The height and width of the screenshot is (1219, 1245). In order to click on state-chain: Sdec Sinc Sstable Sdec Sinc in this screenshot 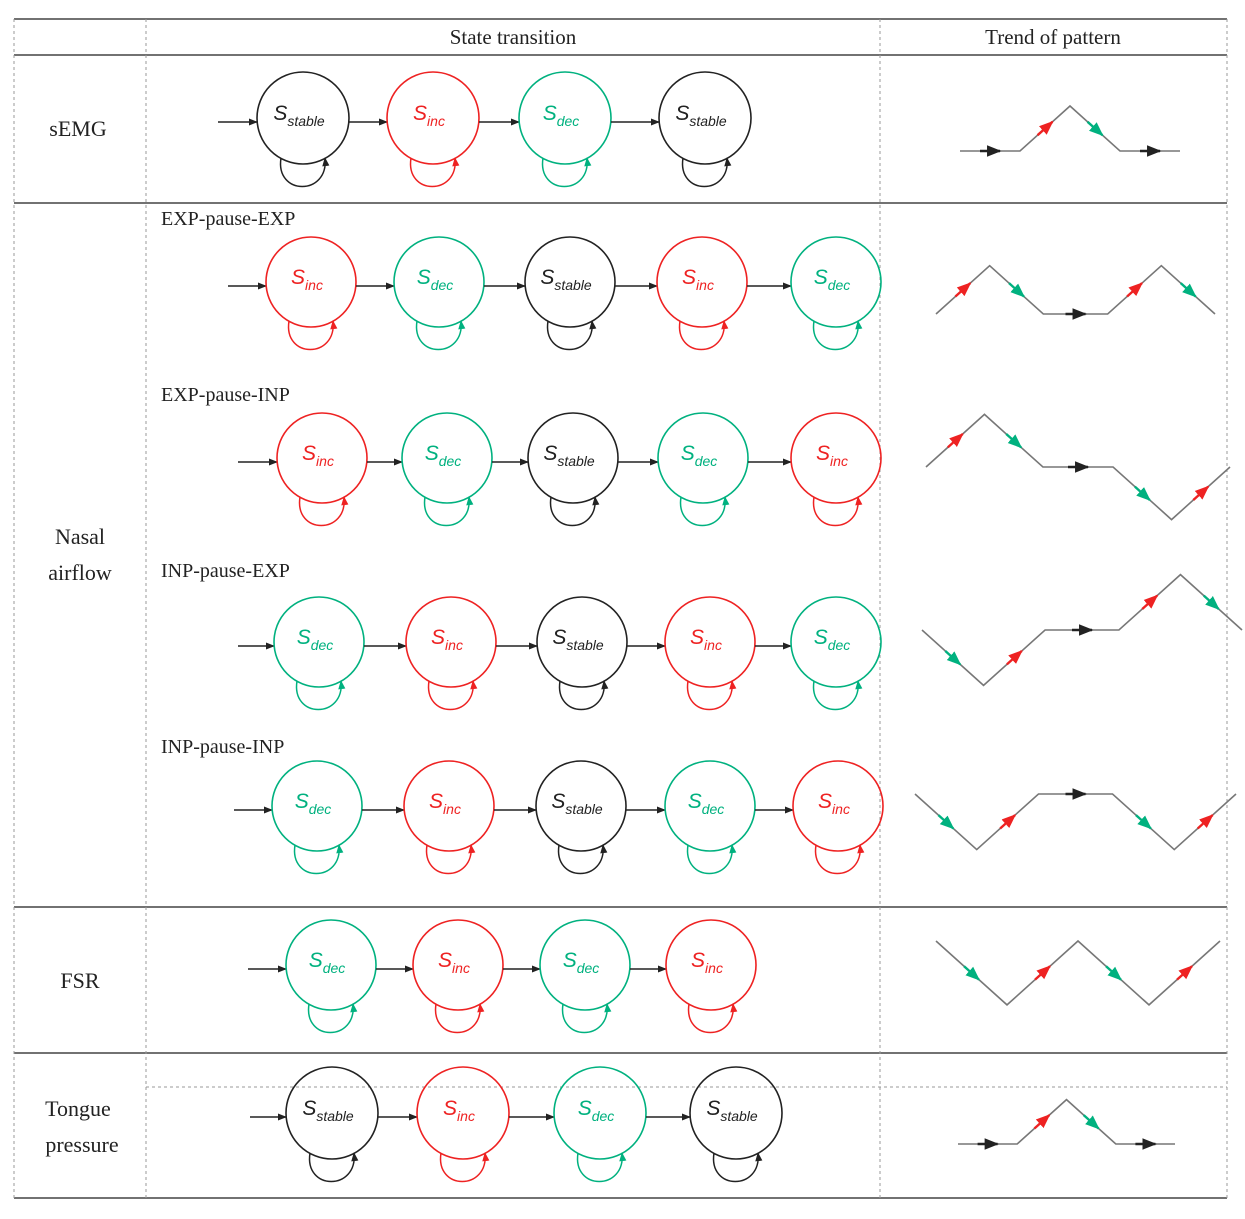, I will do `click(559, 817)`.